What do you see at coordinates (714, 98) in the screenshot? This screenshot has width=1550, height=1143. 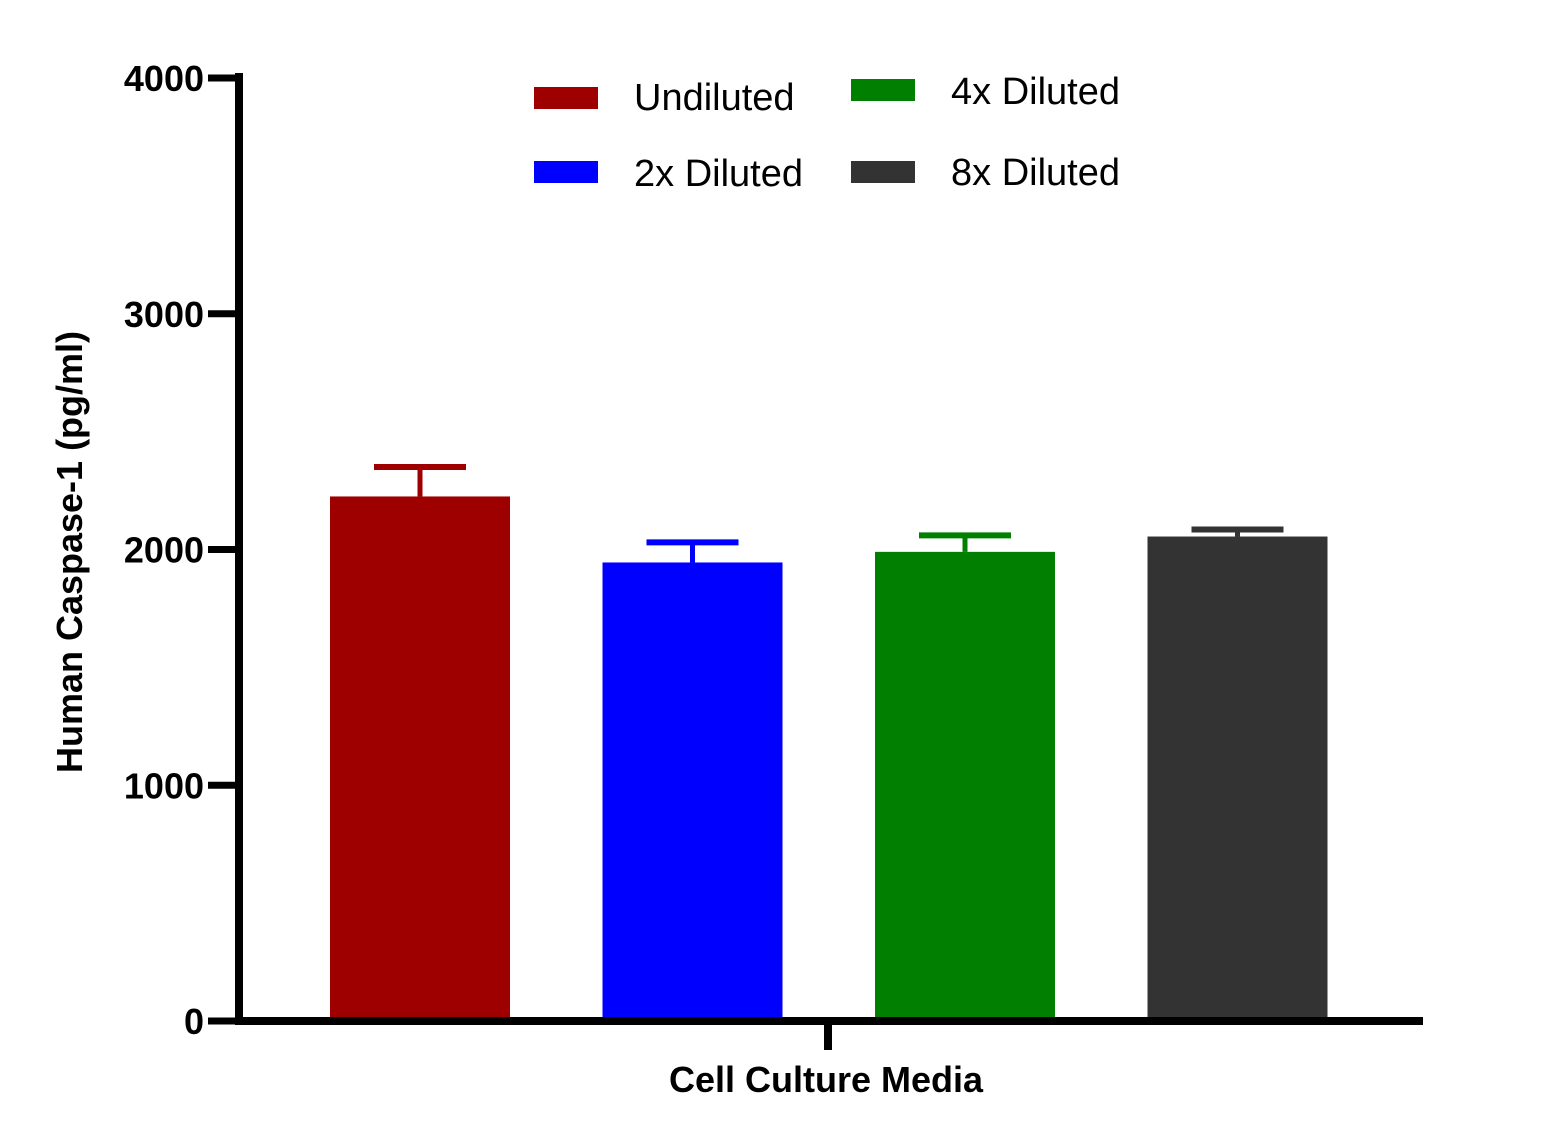 I see `legend-label: Undiluted` at bounding box center [714, 98].